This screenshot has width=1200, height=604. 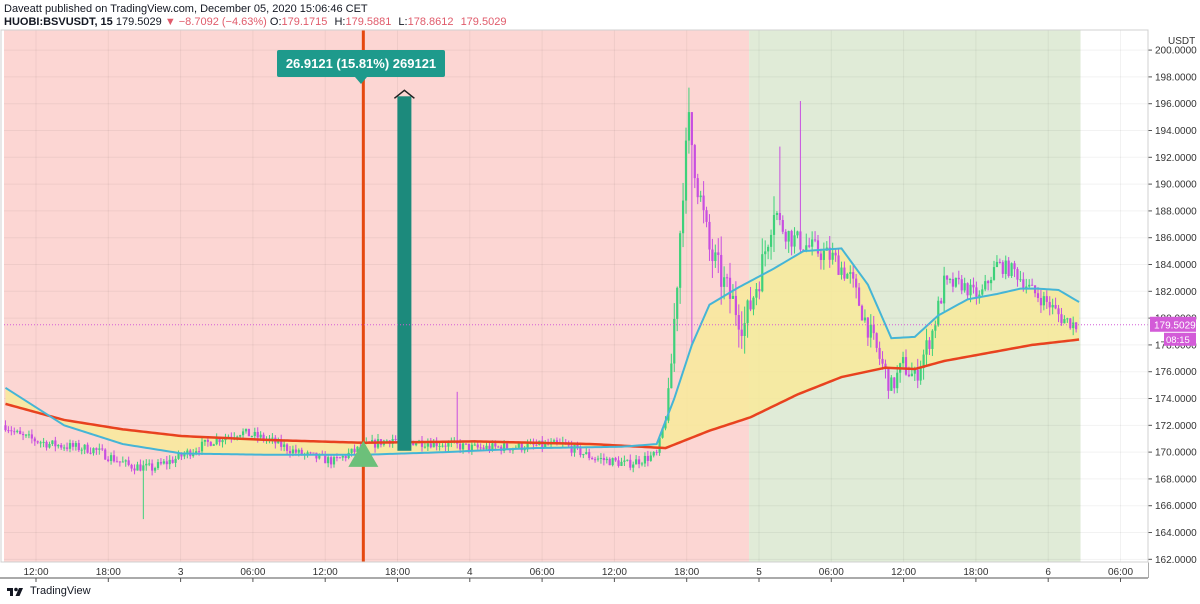 What do you see at coordinates (1180, 339) in the screenshot?
I see `countdown-tag` at bounding box center [1180, 339].